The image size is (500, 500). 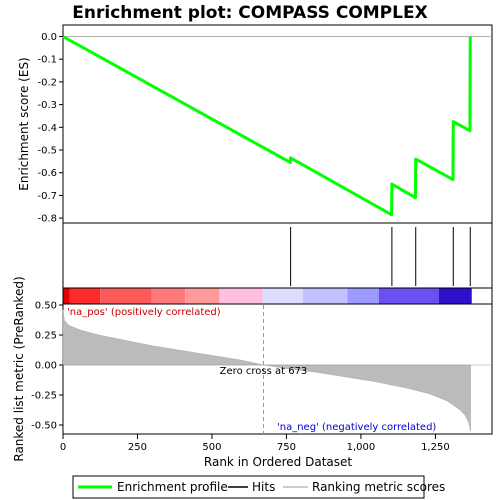 What do you see at coordinates (47, 151) in the screenshot?
I see `top-y-tick-label: -0.5` at bounding box center [47, 151].